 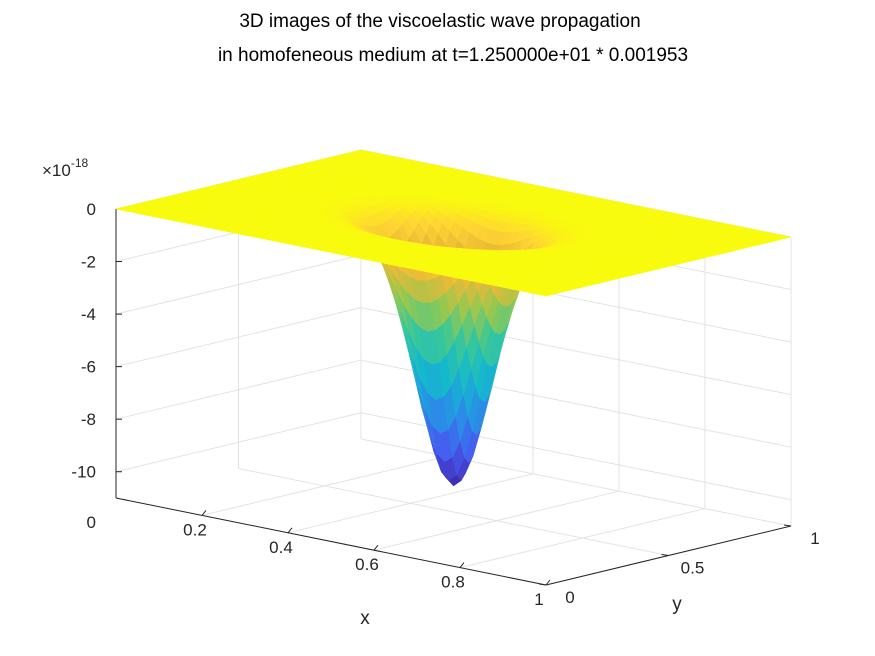 What do you see at coordinates (367, 564) in the screenshot?
I see `x-tick-label: 0.6` at bounding box center [367, 564].